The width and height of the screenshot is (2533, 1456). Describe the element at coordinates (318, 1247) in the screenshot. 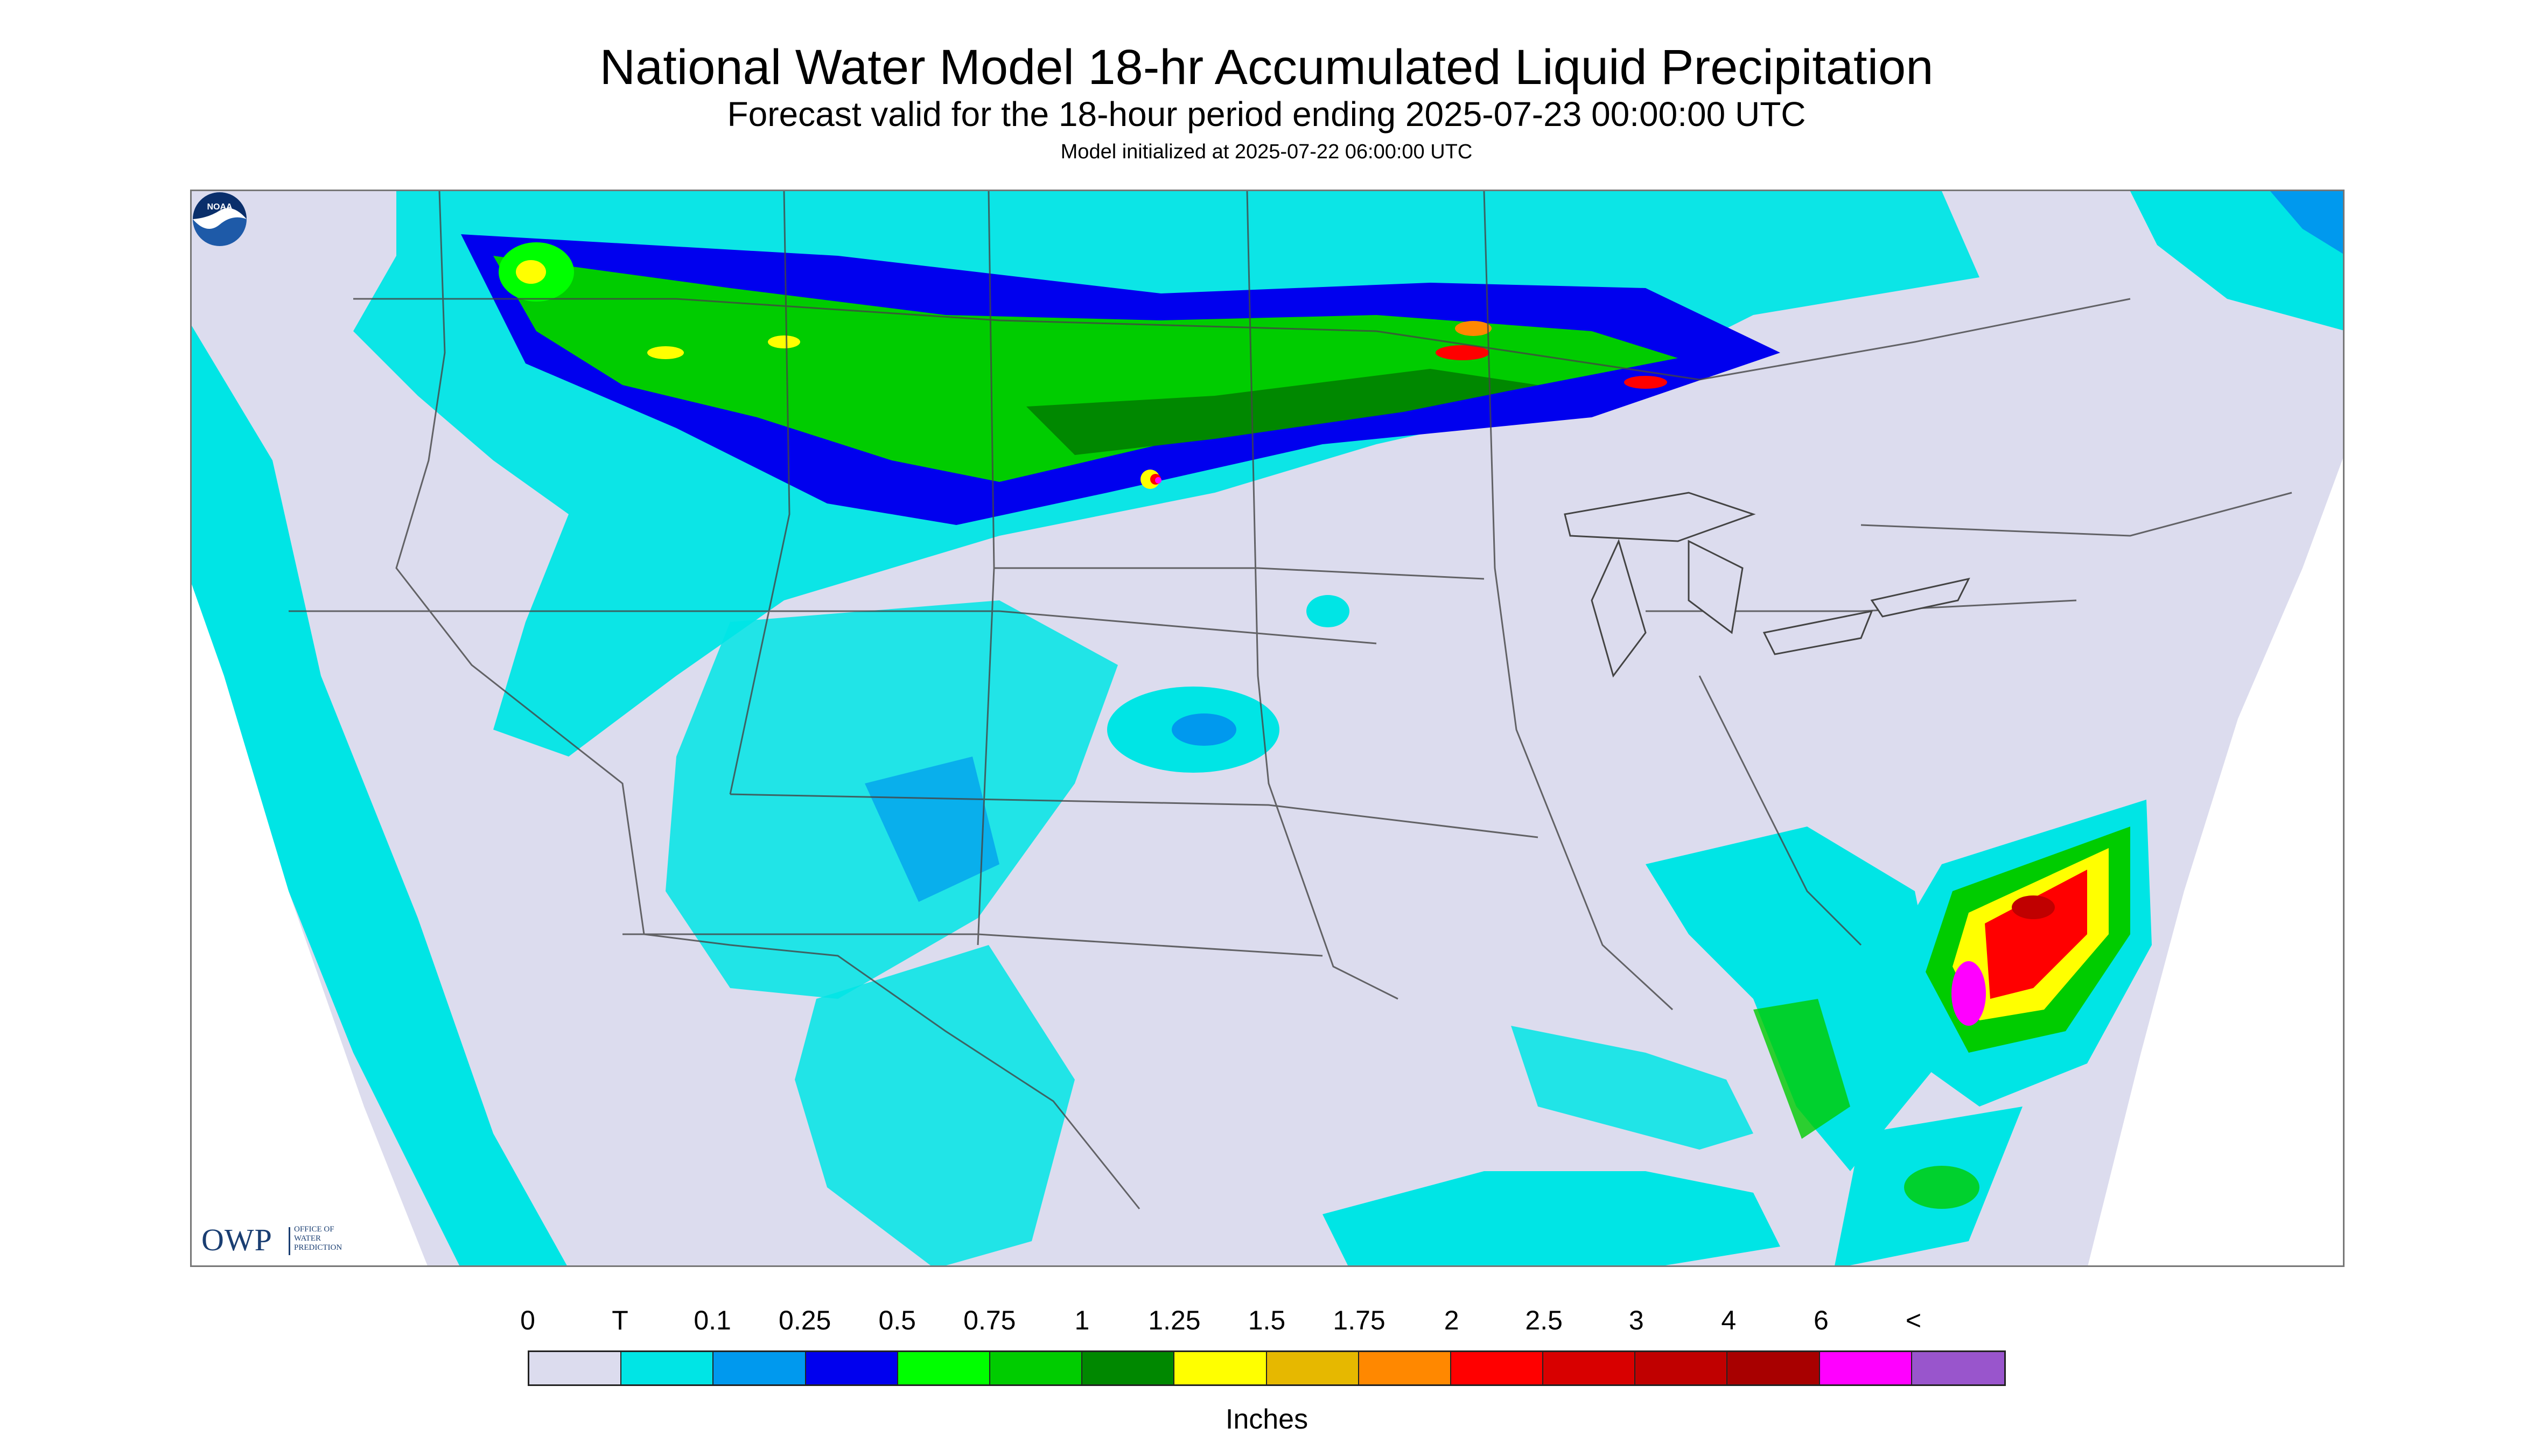

I see `owp-text-line-3: PREDICTION` at that location.